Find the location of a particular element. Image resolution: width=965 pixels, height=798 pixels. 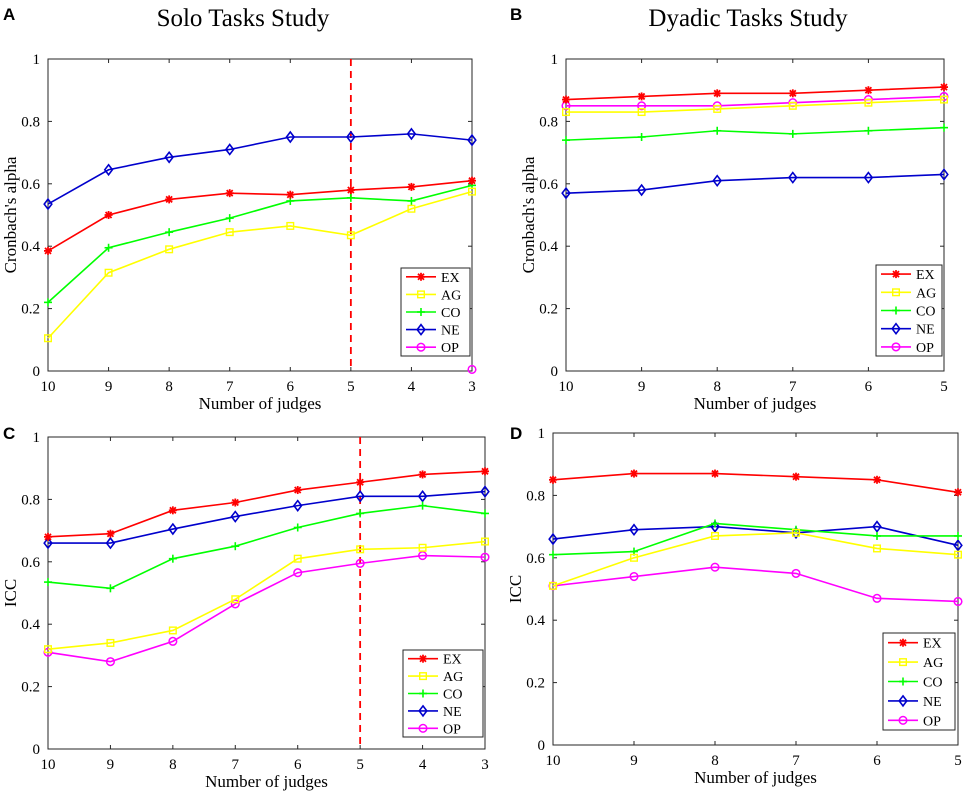

y-axis-label: ICC is located at coordinates (515, 589).